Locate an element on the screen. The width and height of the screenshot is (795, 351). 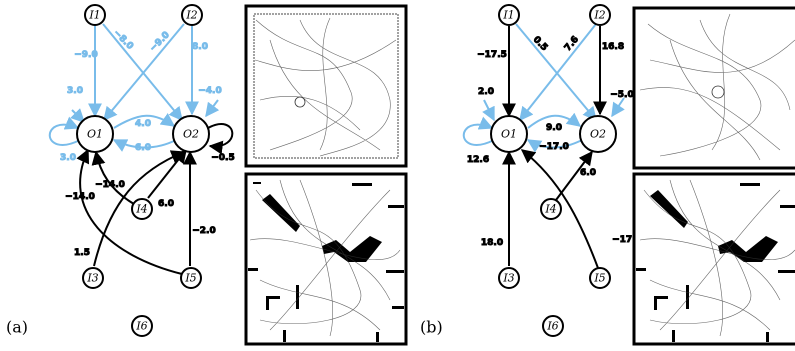
node-o1: O1 is located at coordinates (95, 134).